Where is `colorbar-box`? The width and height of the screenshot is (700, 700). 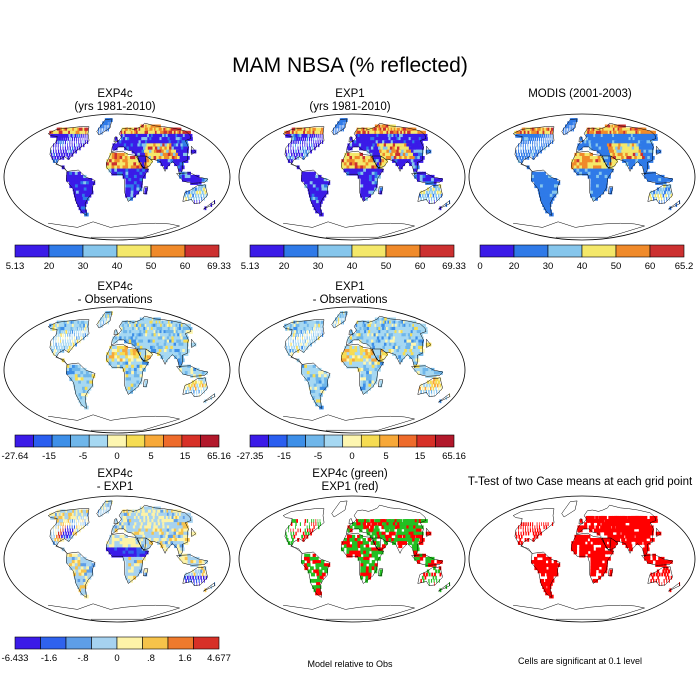
colorbar-box is located at coordinates (61, 441).